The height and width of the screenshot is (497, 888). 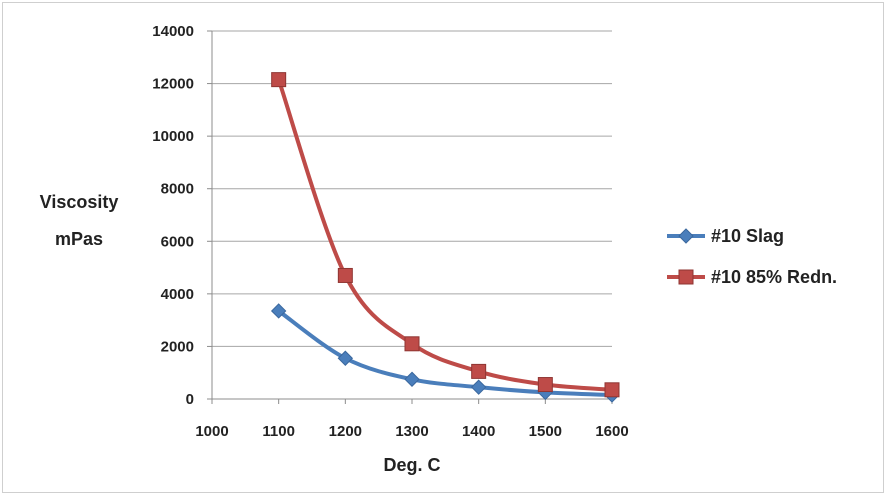 What do you see at coordinates (478, 431) in the screenshot?
I see `x-tick-label-1400: 1400` at bounding box center [478, 431].